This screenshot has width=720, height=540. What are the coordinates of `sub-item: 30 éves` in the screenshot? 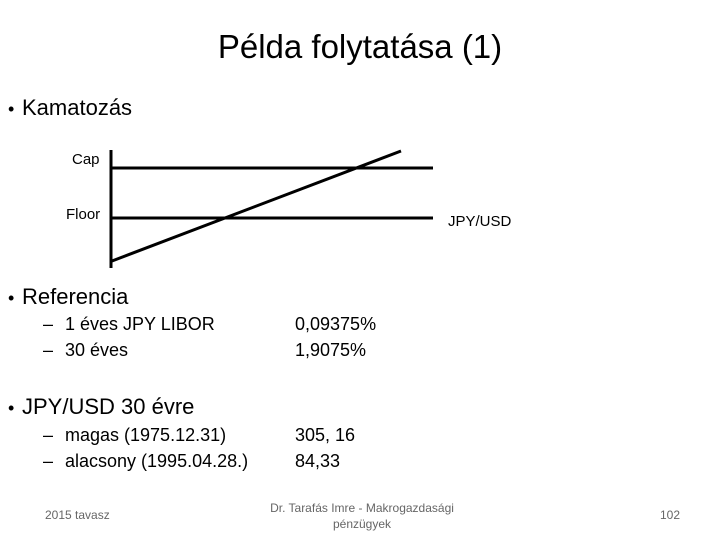 It's located at (85, 350).